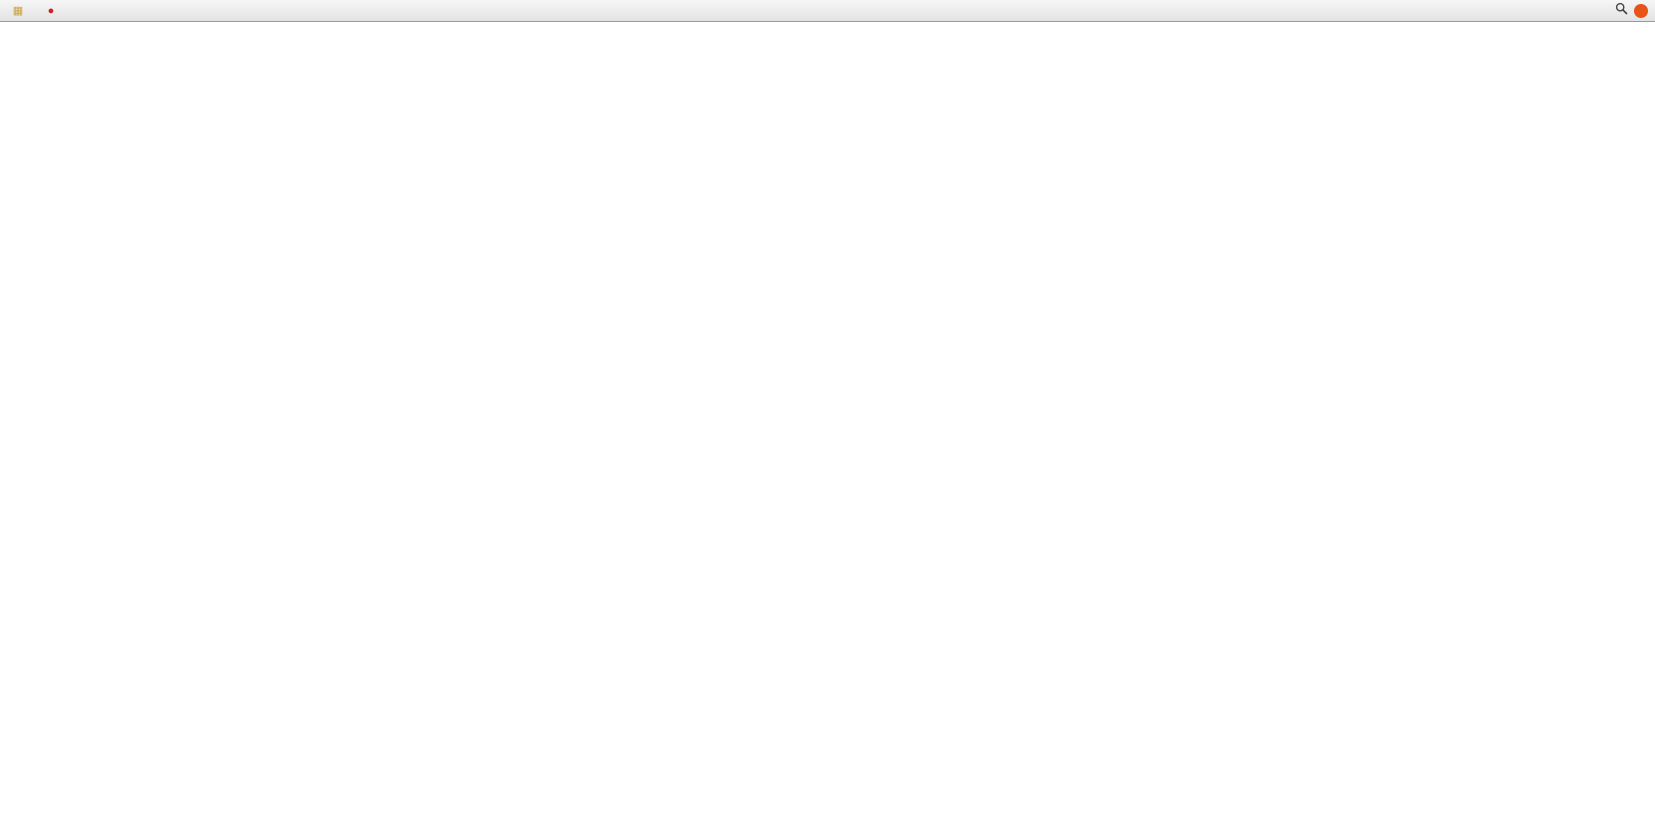 The width and height of the screenshot is (1655, 820). I want to click on autotrade-button: ●, so click(52, 11).